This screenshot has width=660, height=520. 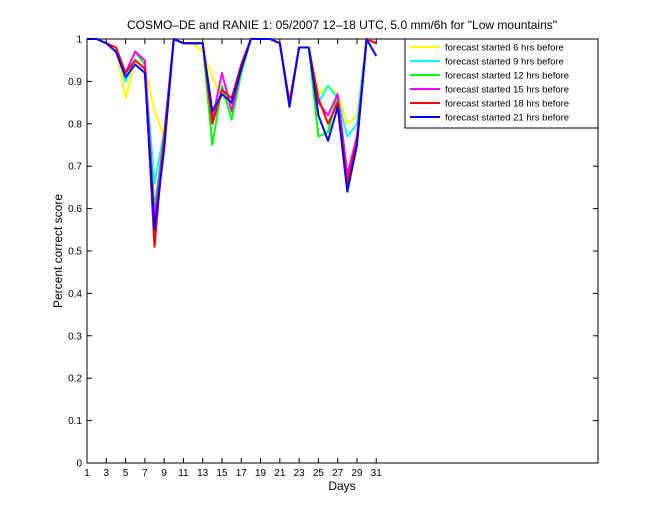 What do you see at coordinates (107, 473) in the screenshot?
I see `x-tick-label: 3` at bounding box center [107, 473].